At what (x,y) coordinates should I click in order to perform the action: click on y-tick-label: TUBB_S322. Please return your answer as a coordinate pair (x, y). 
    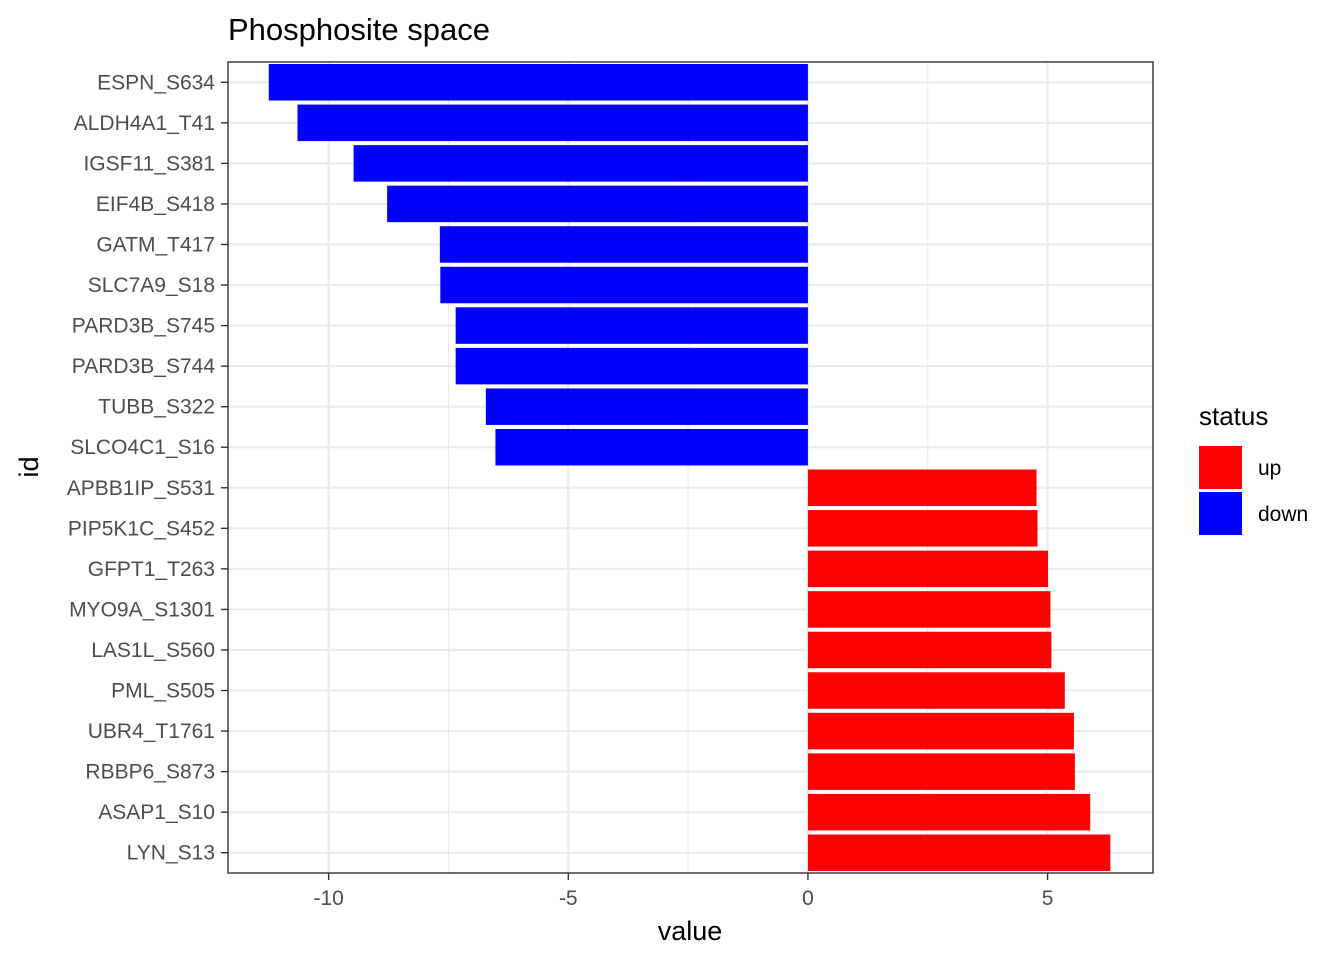
    Looking at the image, I should click on (156, 407).